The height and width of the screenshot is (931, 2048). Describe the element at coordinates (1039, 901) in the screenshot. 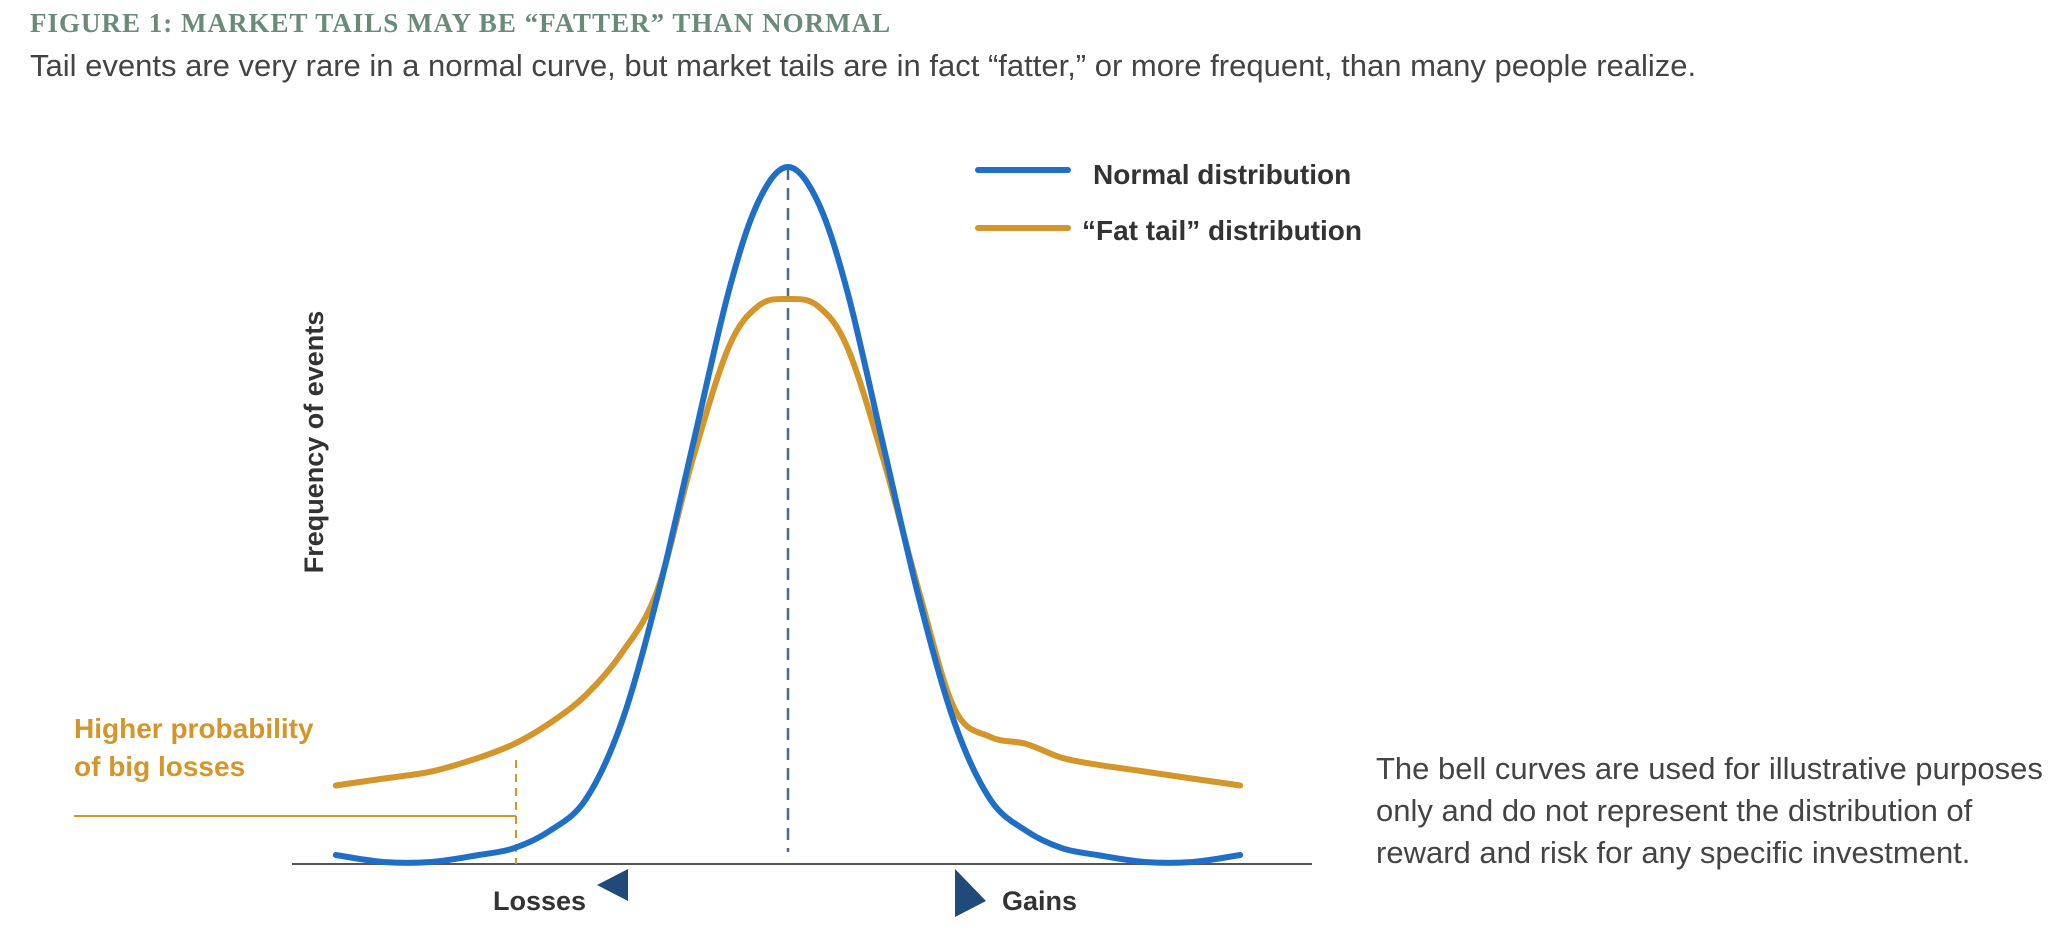

I see `x-label-gains: Gains` at that location.